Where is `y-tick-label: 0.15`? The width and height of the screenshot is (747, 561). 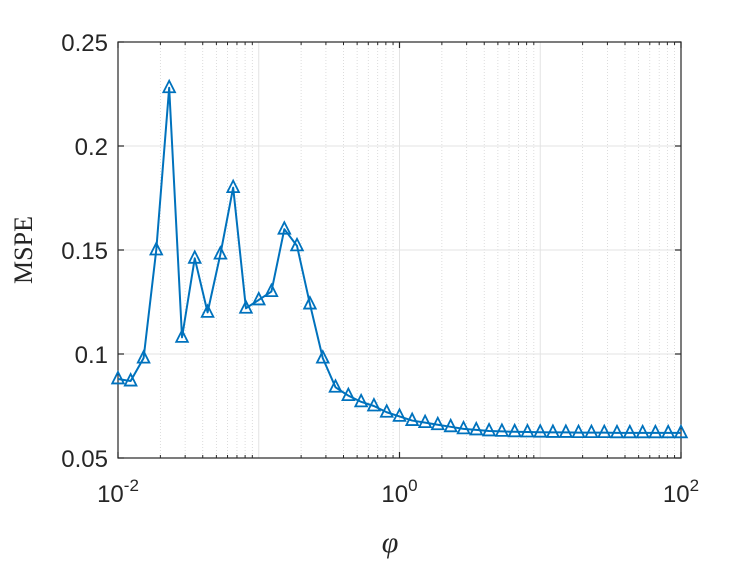
y-tick-label: 0.15 is located at coordinates (84, 251).